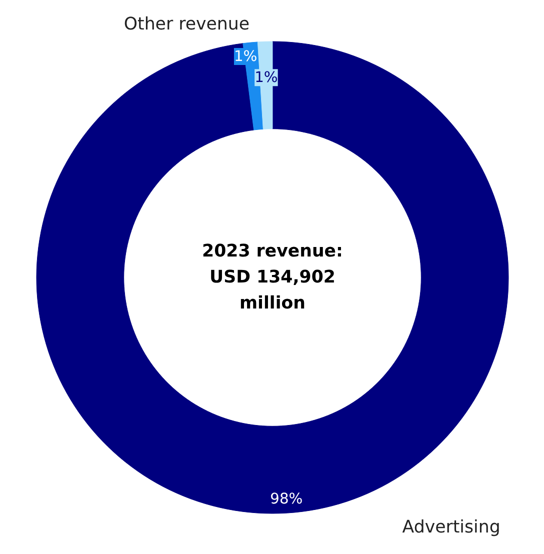 The height and width of the screenshot is (554, 544). I want to click on slice-label: Other revenue, so click(187, 24).